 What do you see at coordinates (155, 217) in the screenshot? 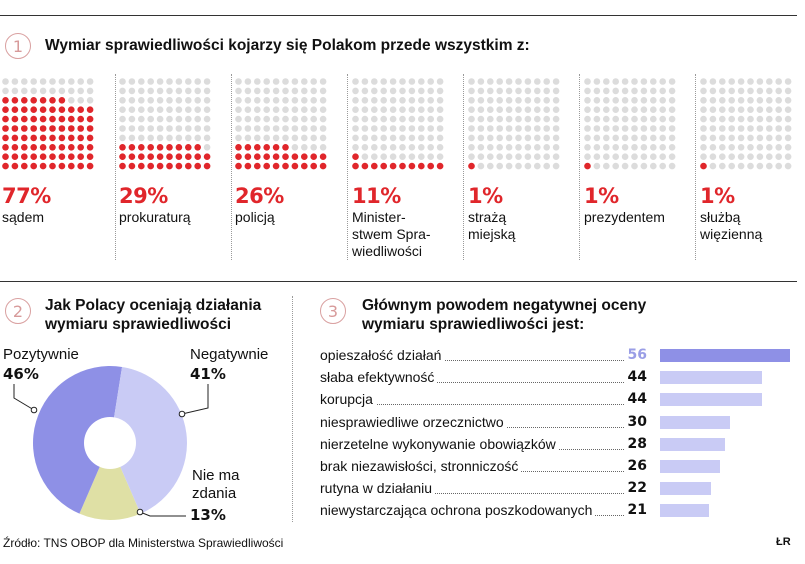
I see `category-label: prokuraturą` at bounding box center [155, 217].